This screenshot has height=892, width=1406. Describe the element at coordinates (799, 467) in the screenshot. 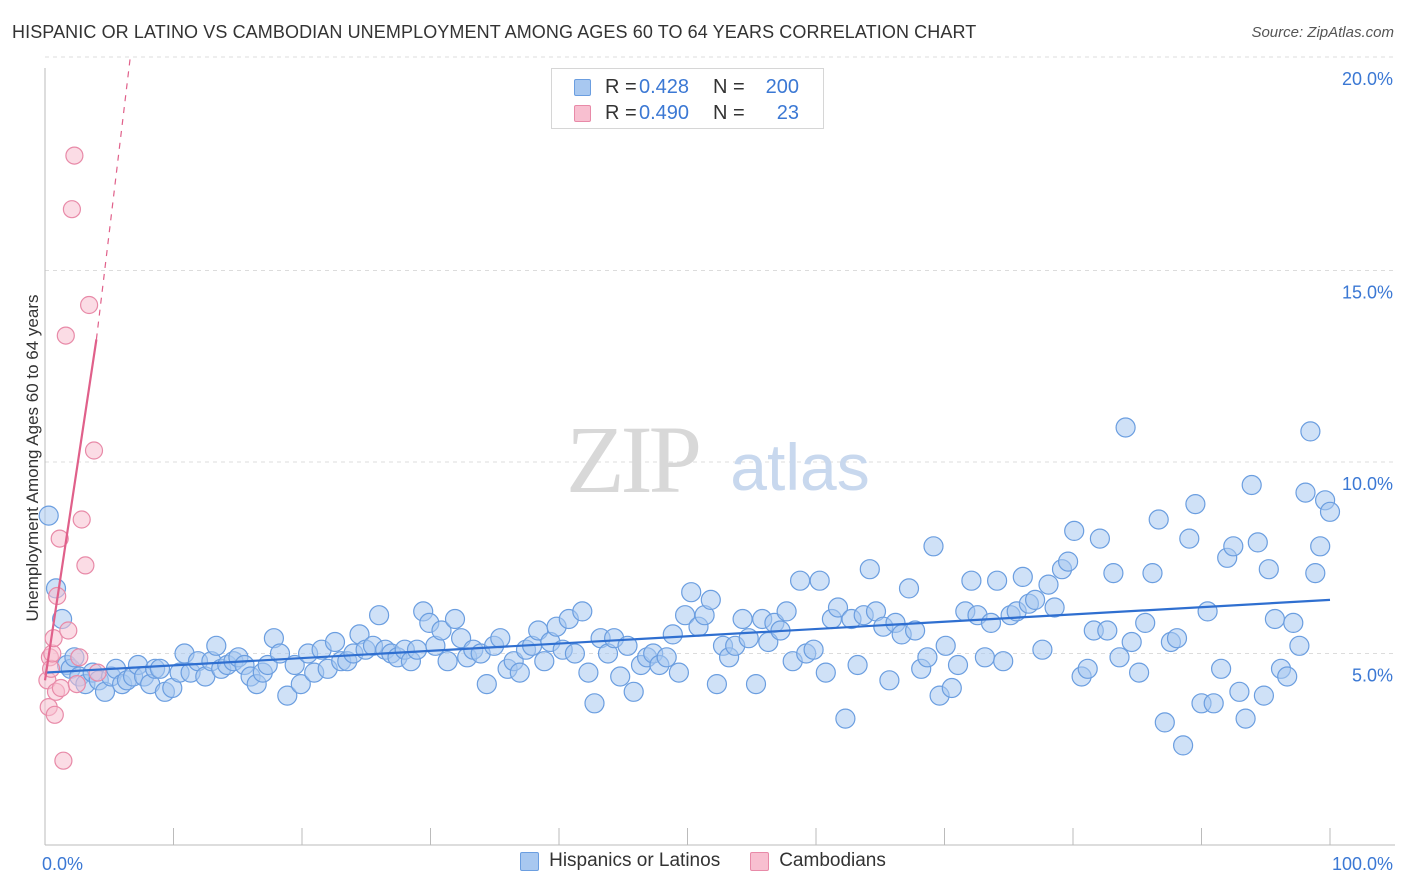

I see `watermark-atlas: atlas` at that location.